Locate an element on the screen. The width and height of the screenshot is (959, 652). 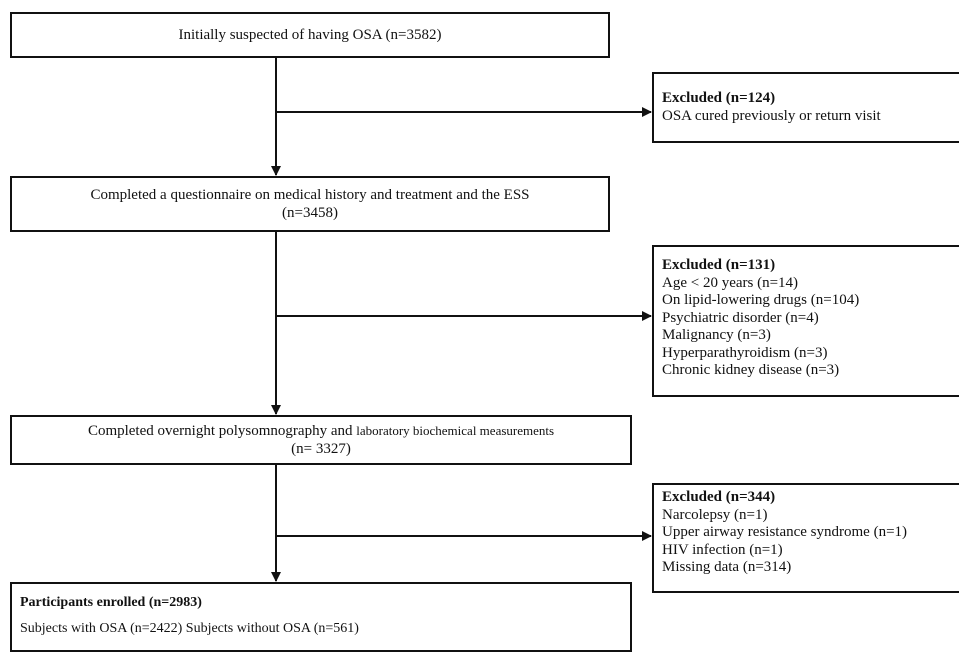
exclusion-title: Excluded (n=124) is located at coordinates (719, 98).